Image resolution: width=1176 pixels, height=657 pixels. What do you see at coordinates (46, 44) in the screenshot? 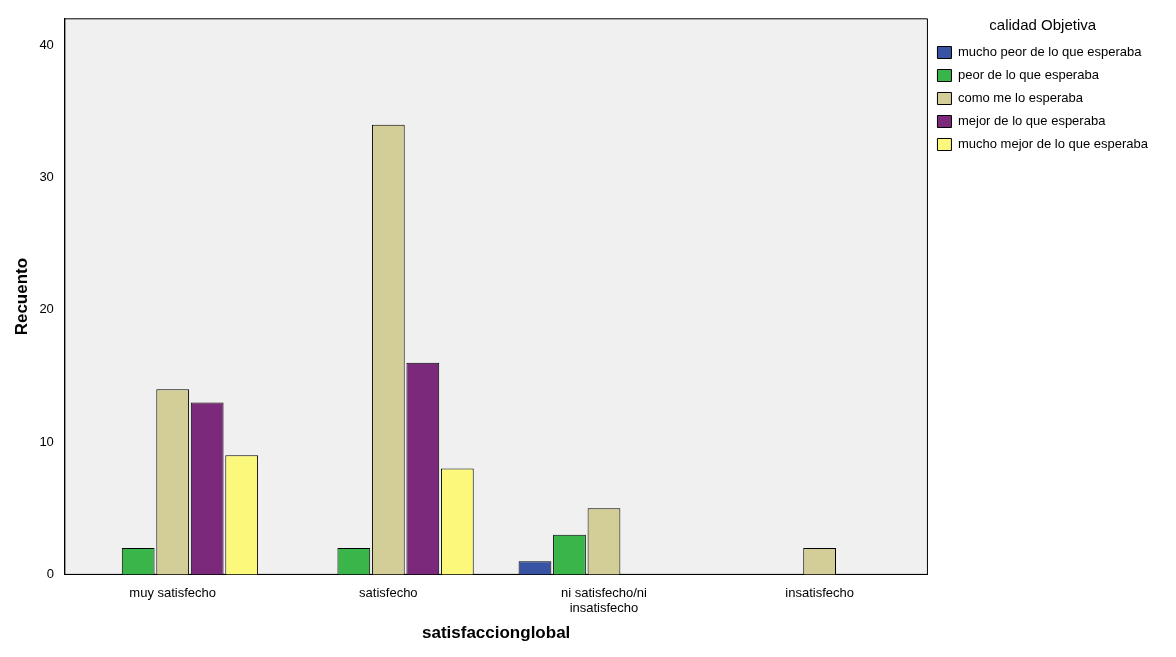
I see `y-tick-label: 40` at bounding box center [46, 44].